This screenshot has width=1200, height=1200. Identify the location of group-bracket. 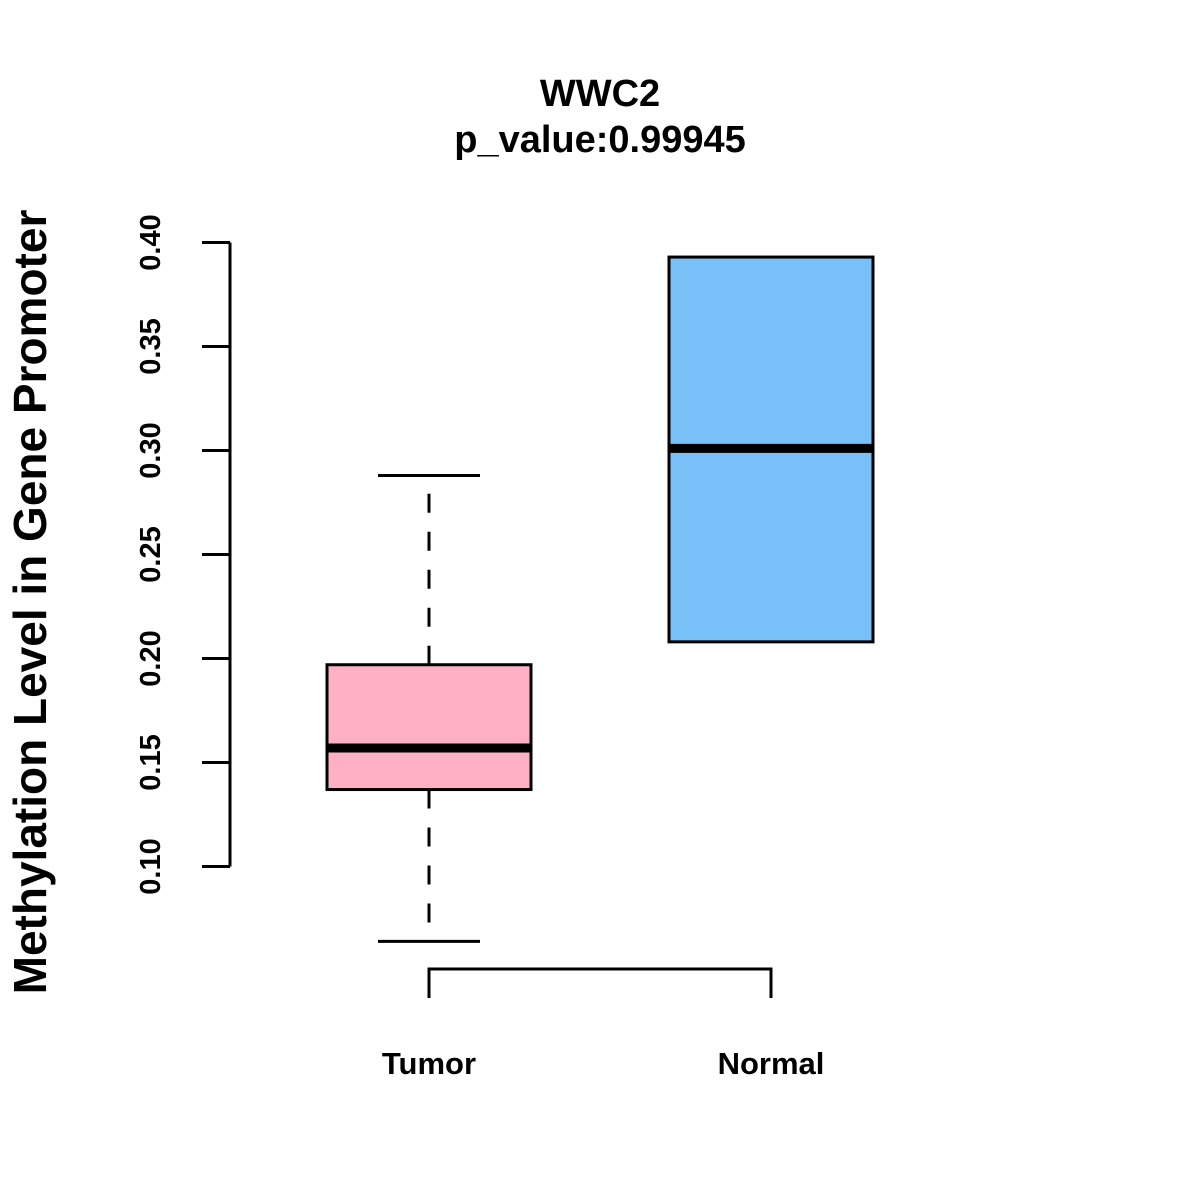
(600, 982).